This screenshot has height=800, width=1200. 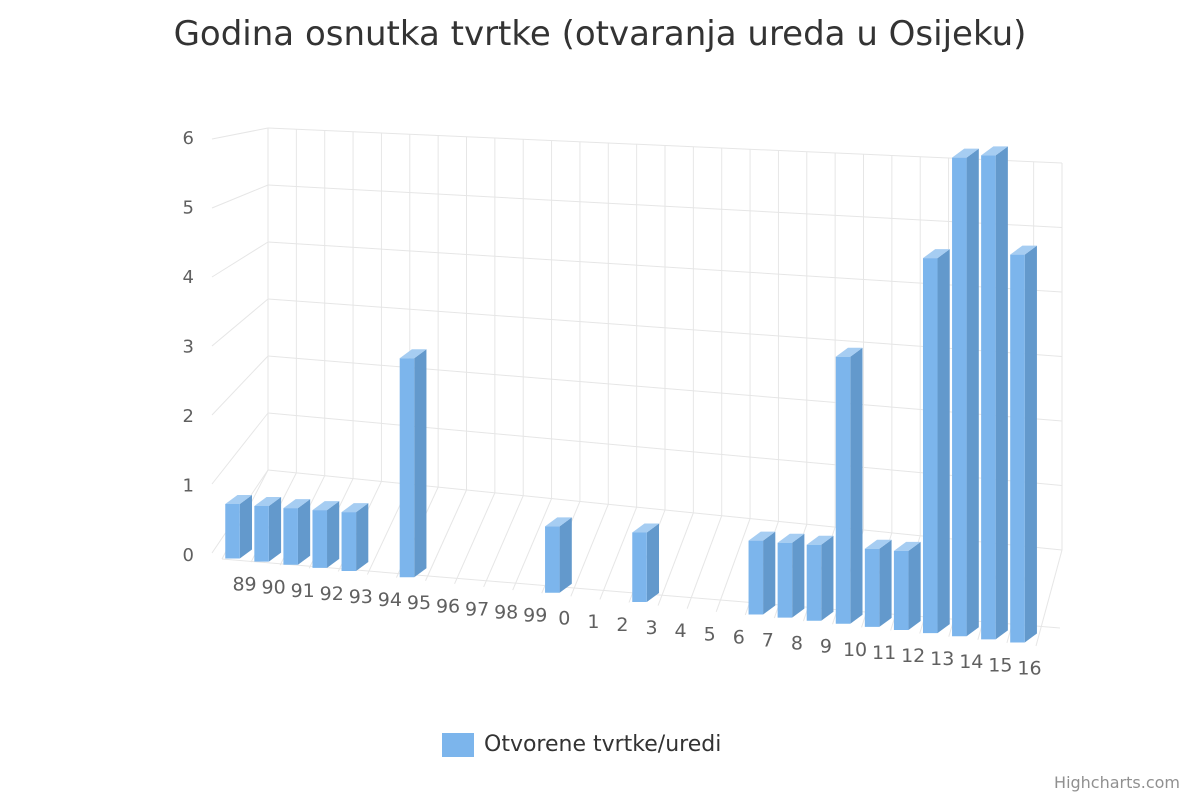 I want to click on x-tick-label: 96, so click(x=448, y=606).